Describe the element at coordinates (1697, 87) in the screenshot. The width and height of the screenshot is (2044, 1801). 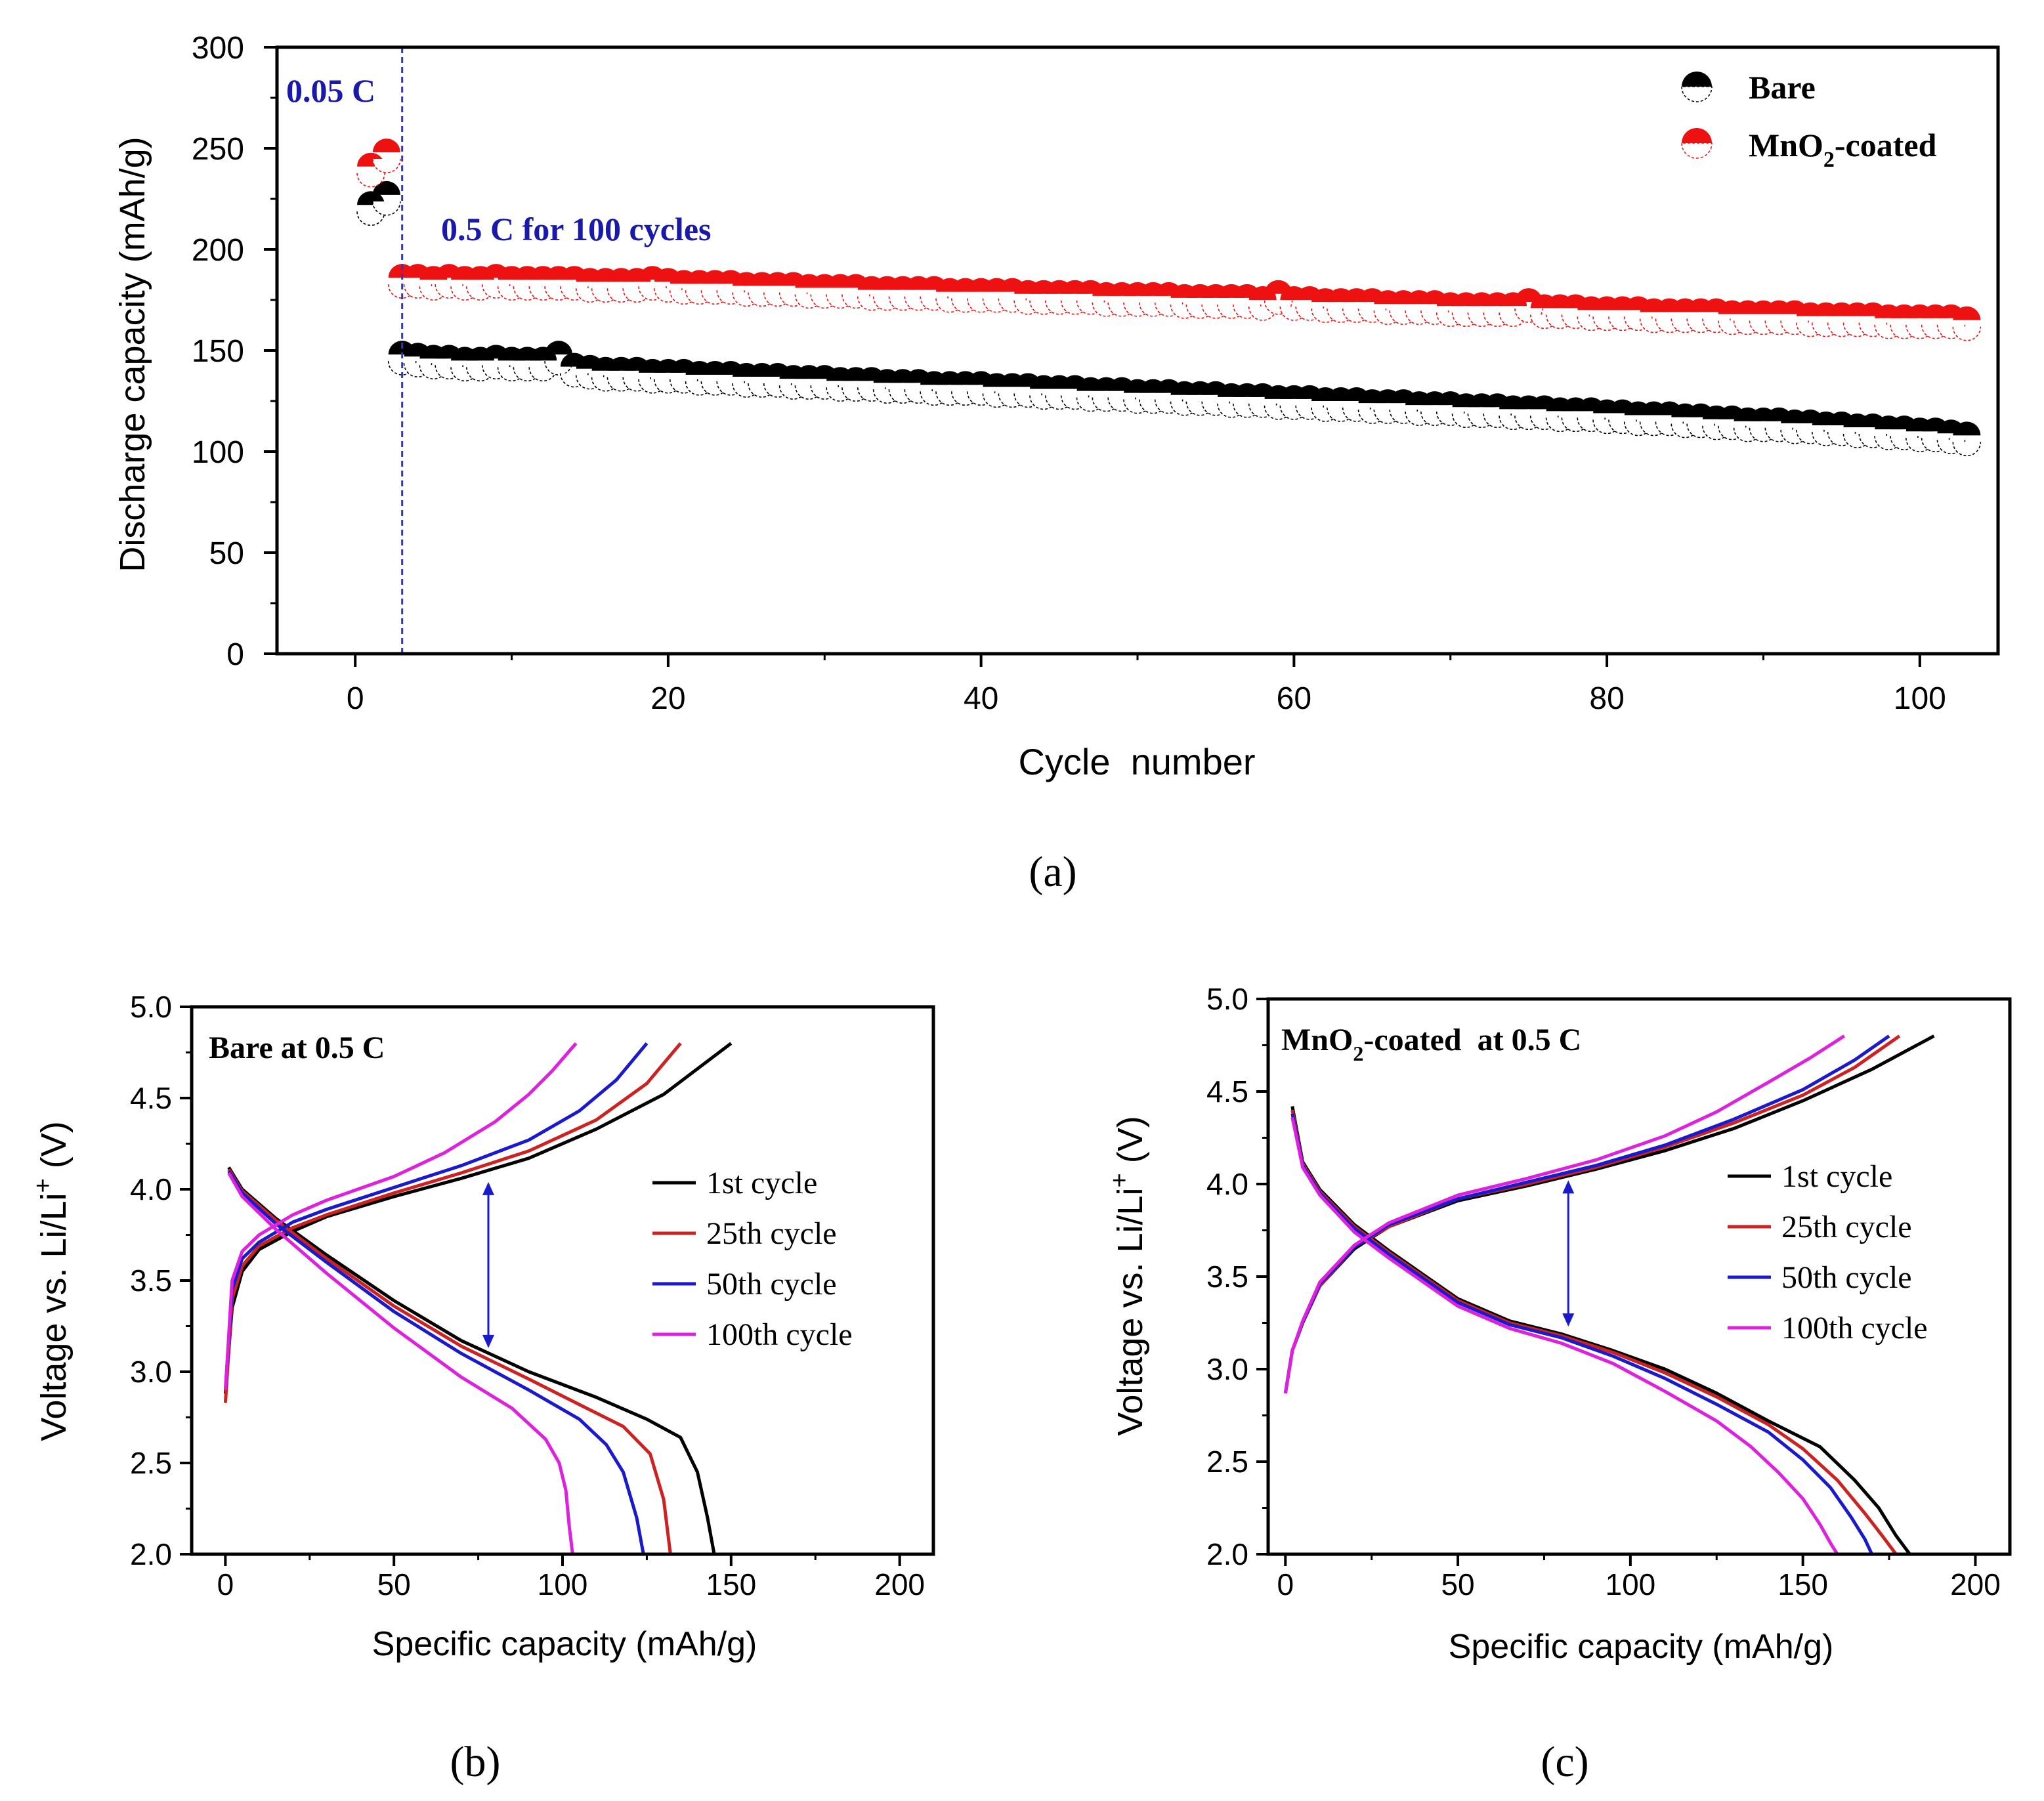
I see `legend-marker-bare` at that location.